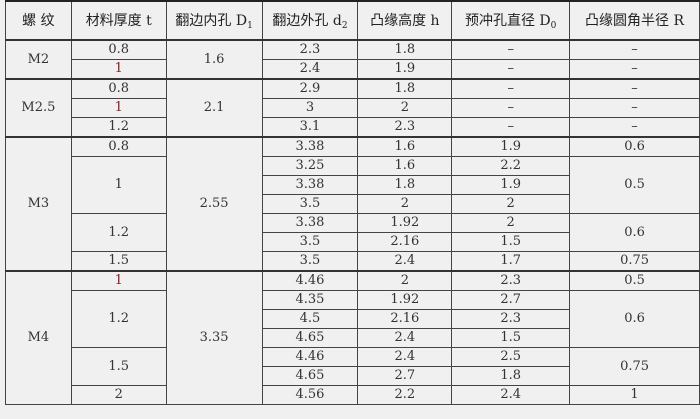 The width and height of the screenshot is (700, 419). What do you see at coordinates (511, 261) in the screenshot?
I see `prepunch-diameter-cell: 1.7` at bounding box center [511, 261].